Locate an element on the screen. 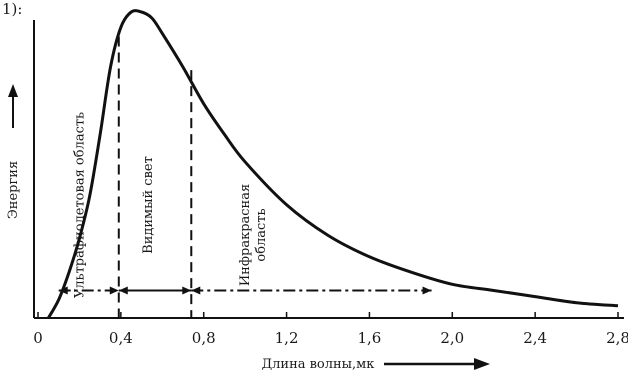 This screenshot has width=628, height=374. region-label: Ультрафиолетовая область is located at coordinates (80, 205).